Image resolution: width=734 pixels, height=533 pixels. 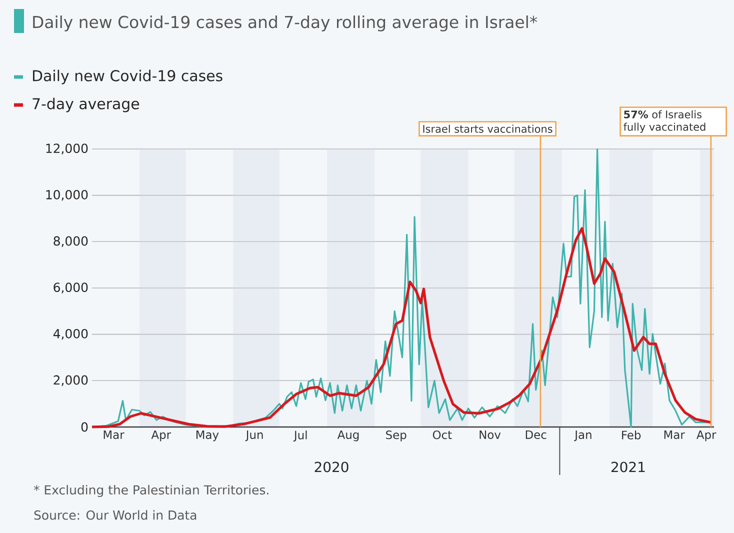 What do you see at coordinates (71, 380) in the screenshot?
I see `y-tick-label: 2,000` at bounding box center [71, 380].